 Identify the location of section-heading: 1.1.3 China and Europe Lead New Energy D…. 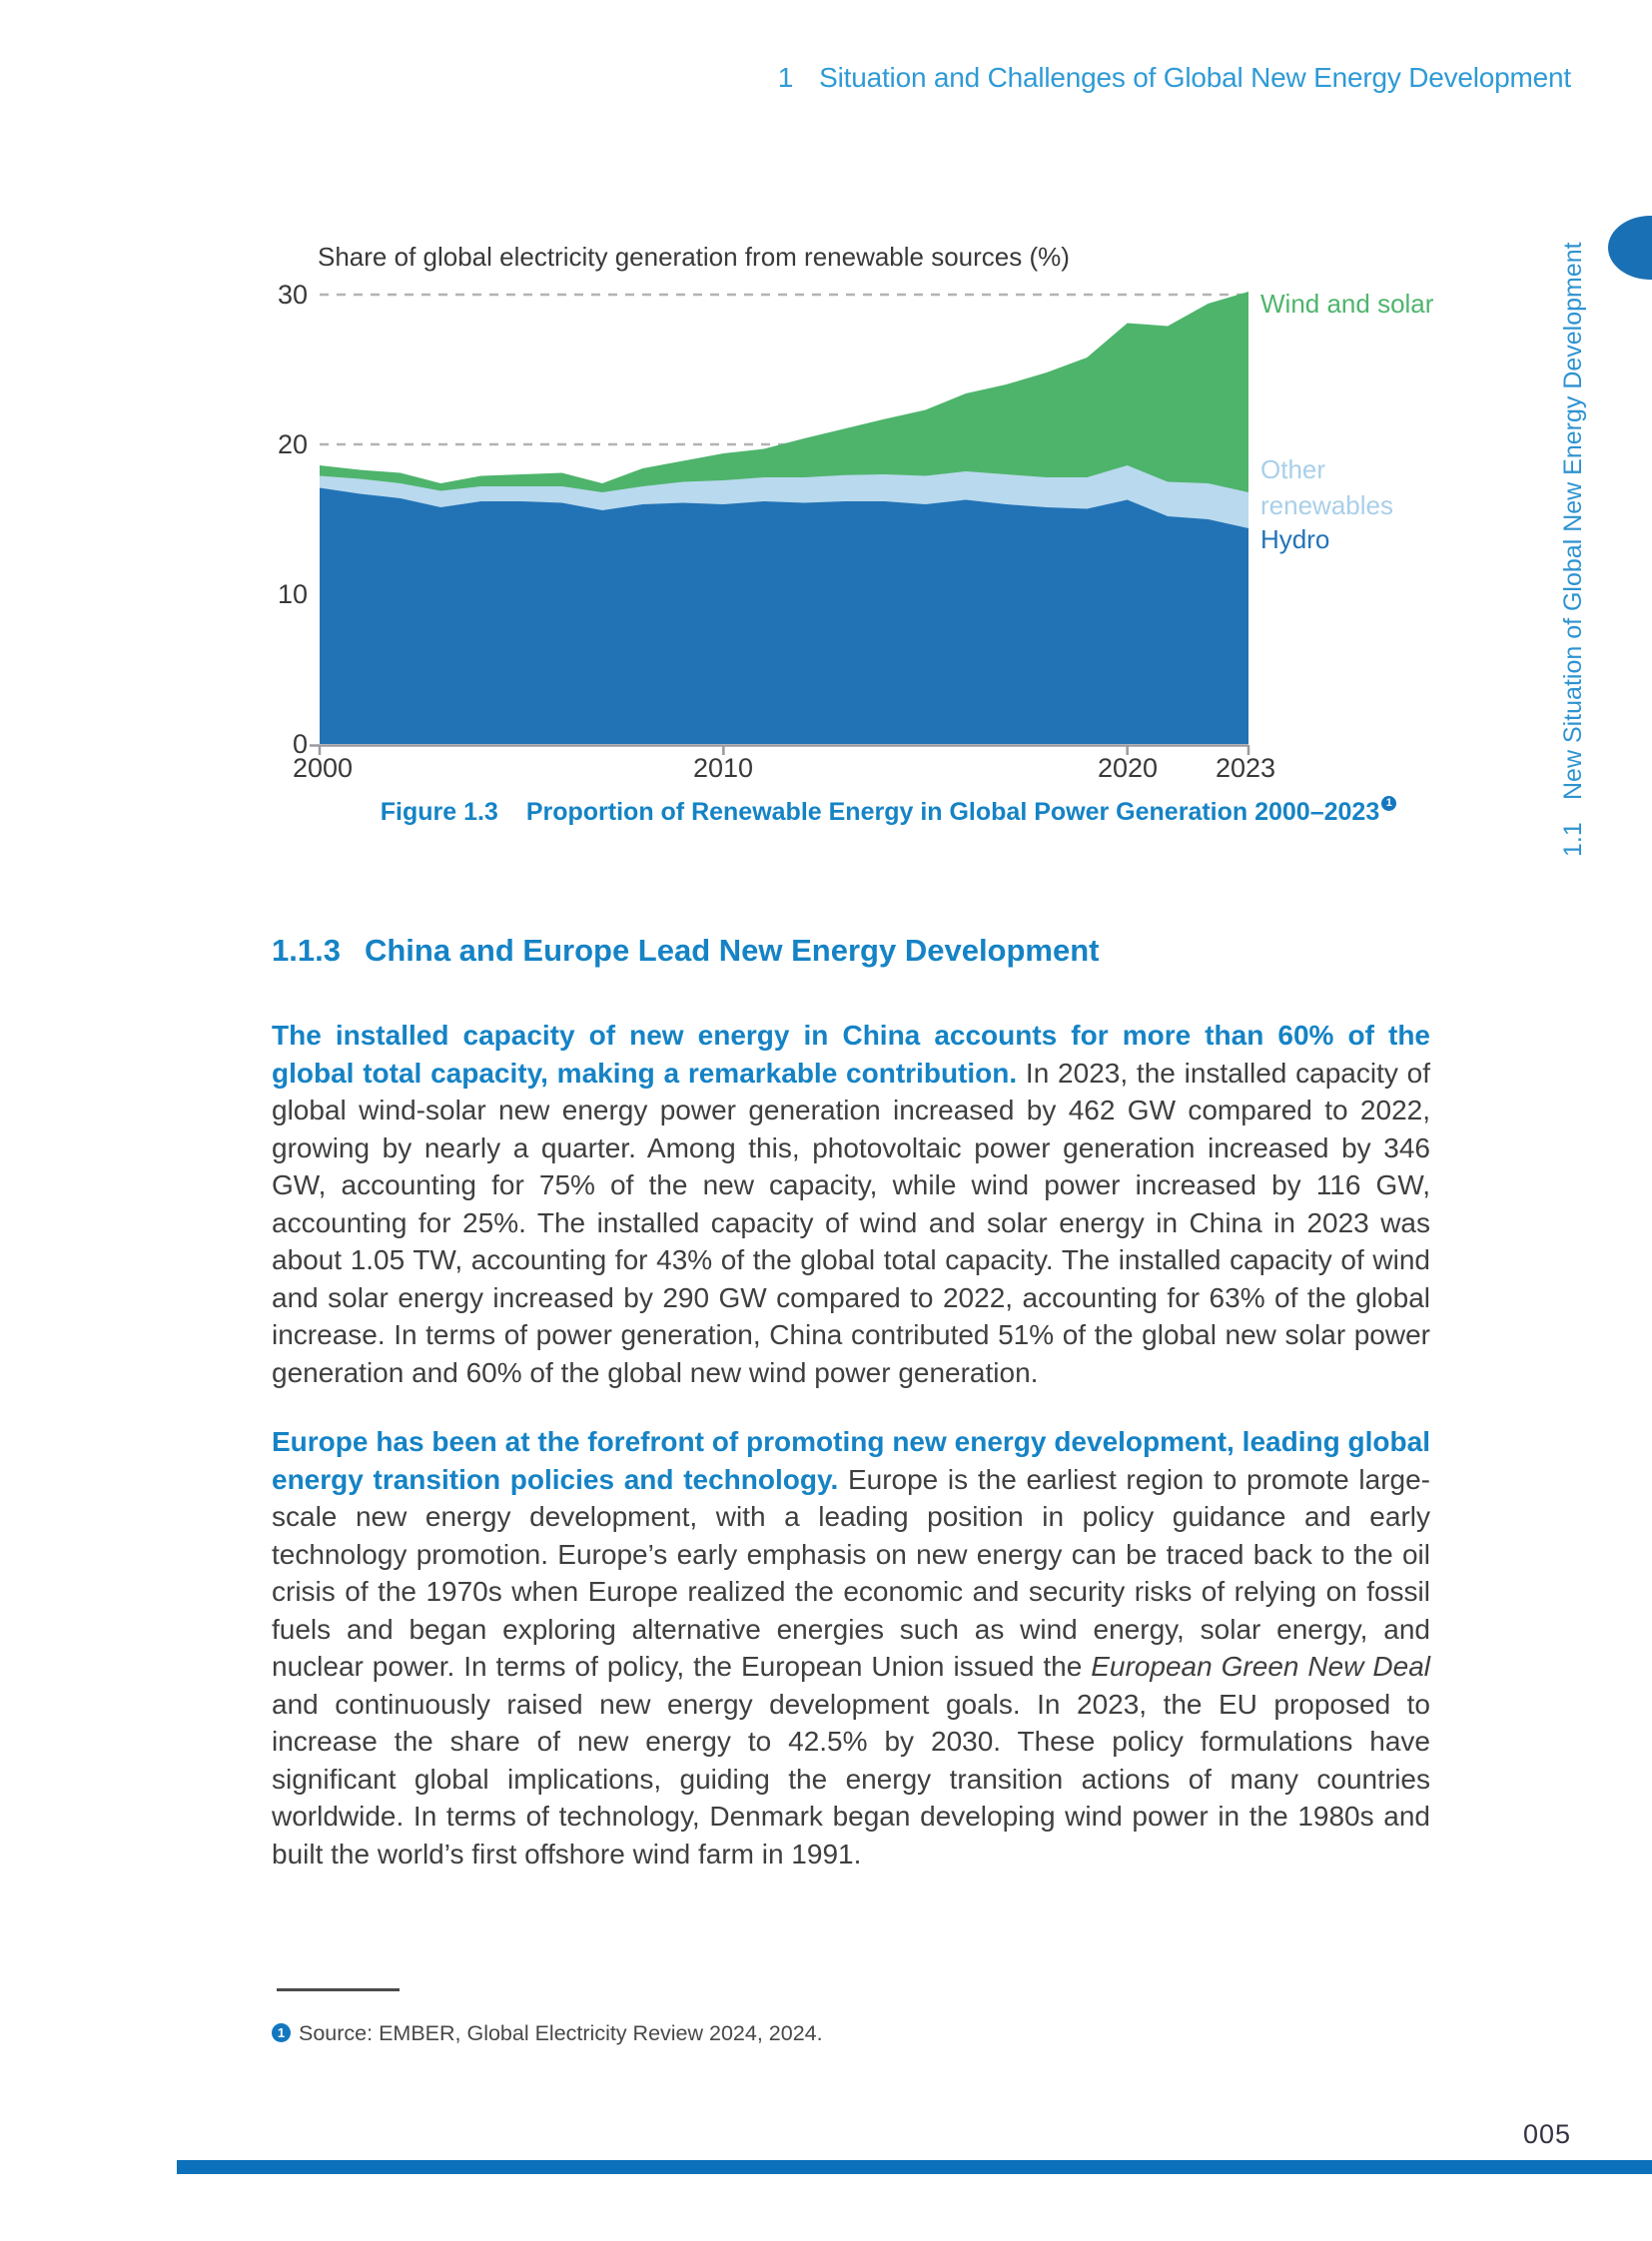
(686, 950).